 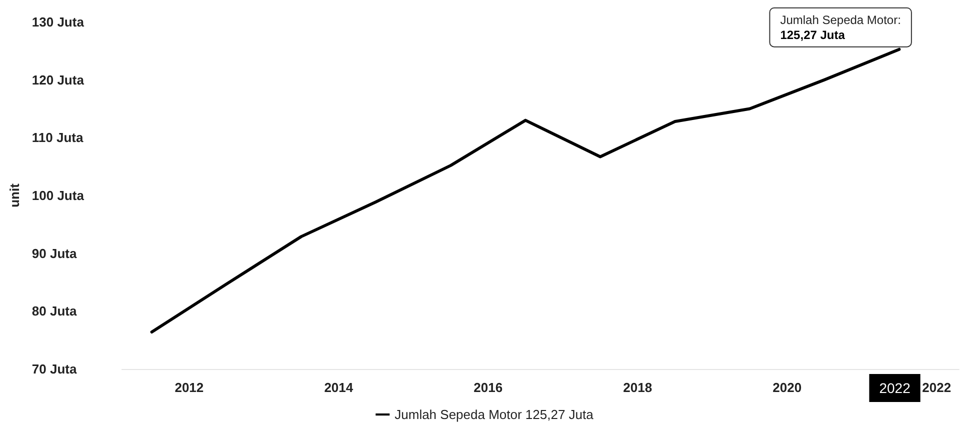 I want to click on y-tick-label: 110 Juta, so click(x=58, y=138).